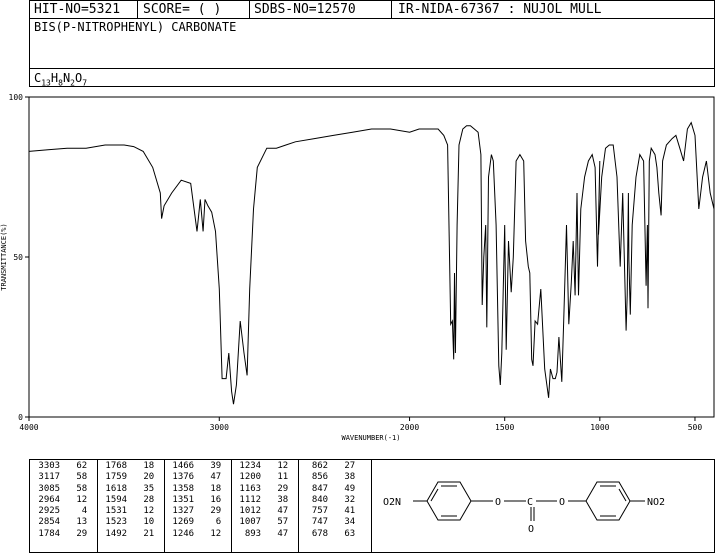 The width and height of the screenshot is (715, 553). I want to click on x-axis-label: WAVENUMBER(-1), so click(370, 438).